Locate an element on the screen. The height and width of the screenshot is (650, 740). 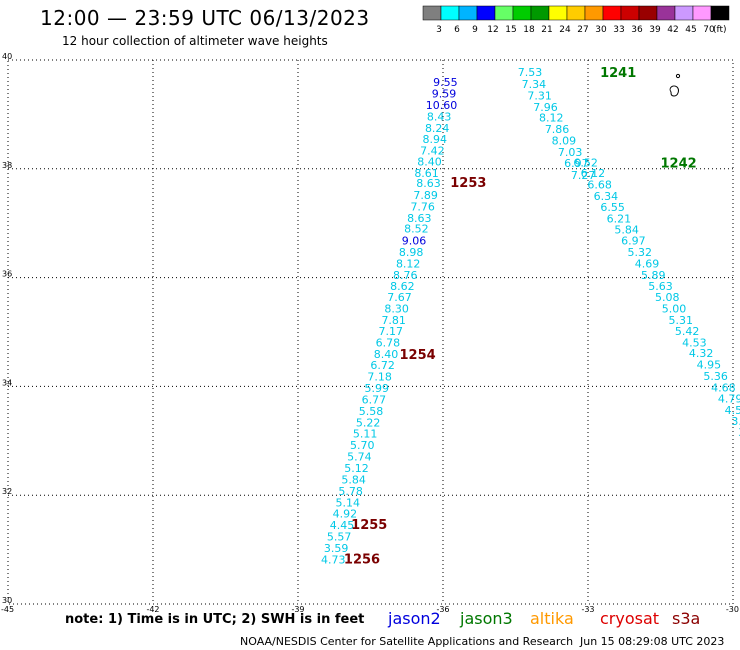
wave-height-value: 7.18 is located at coordinates (379, 377).